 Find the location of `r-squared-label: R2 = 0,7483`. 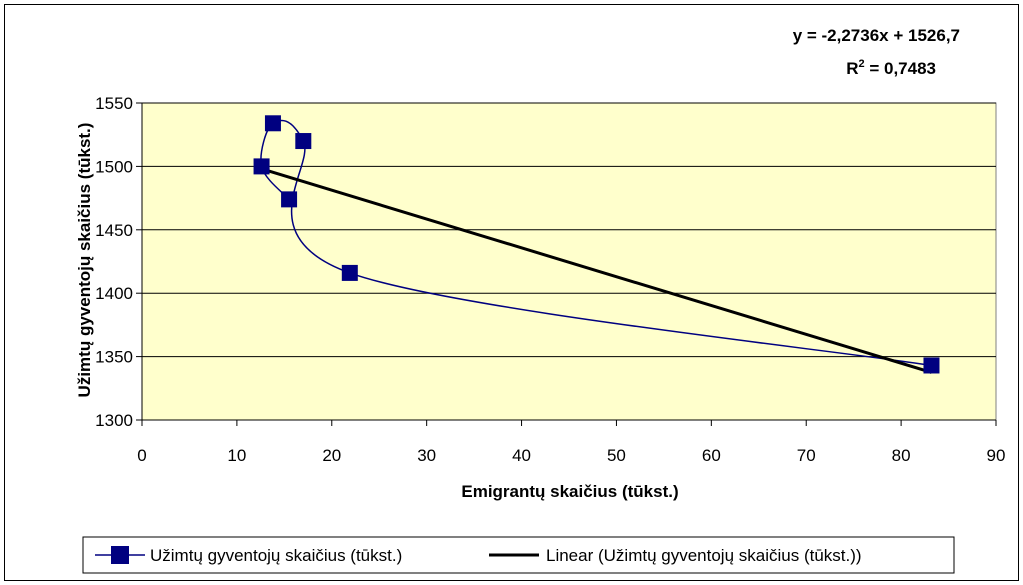

r-squared-label: R2 = 0,7483 is located at coordinates (891, 68).